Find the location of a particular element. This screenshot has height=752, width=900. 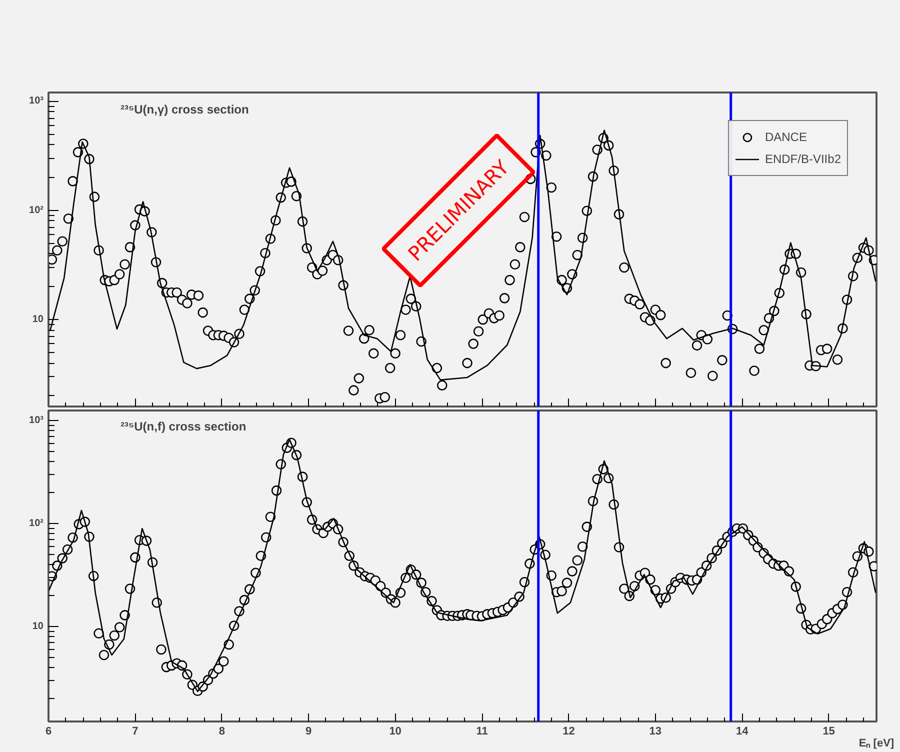

x-tick-label: 8 is located at coordinates (221, 732).